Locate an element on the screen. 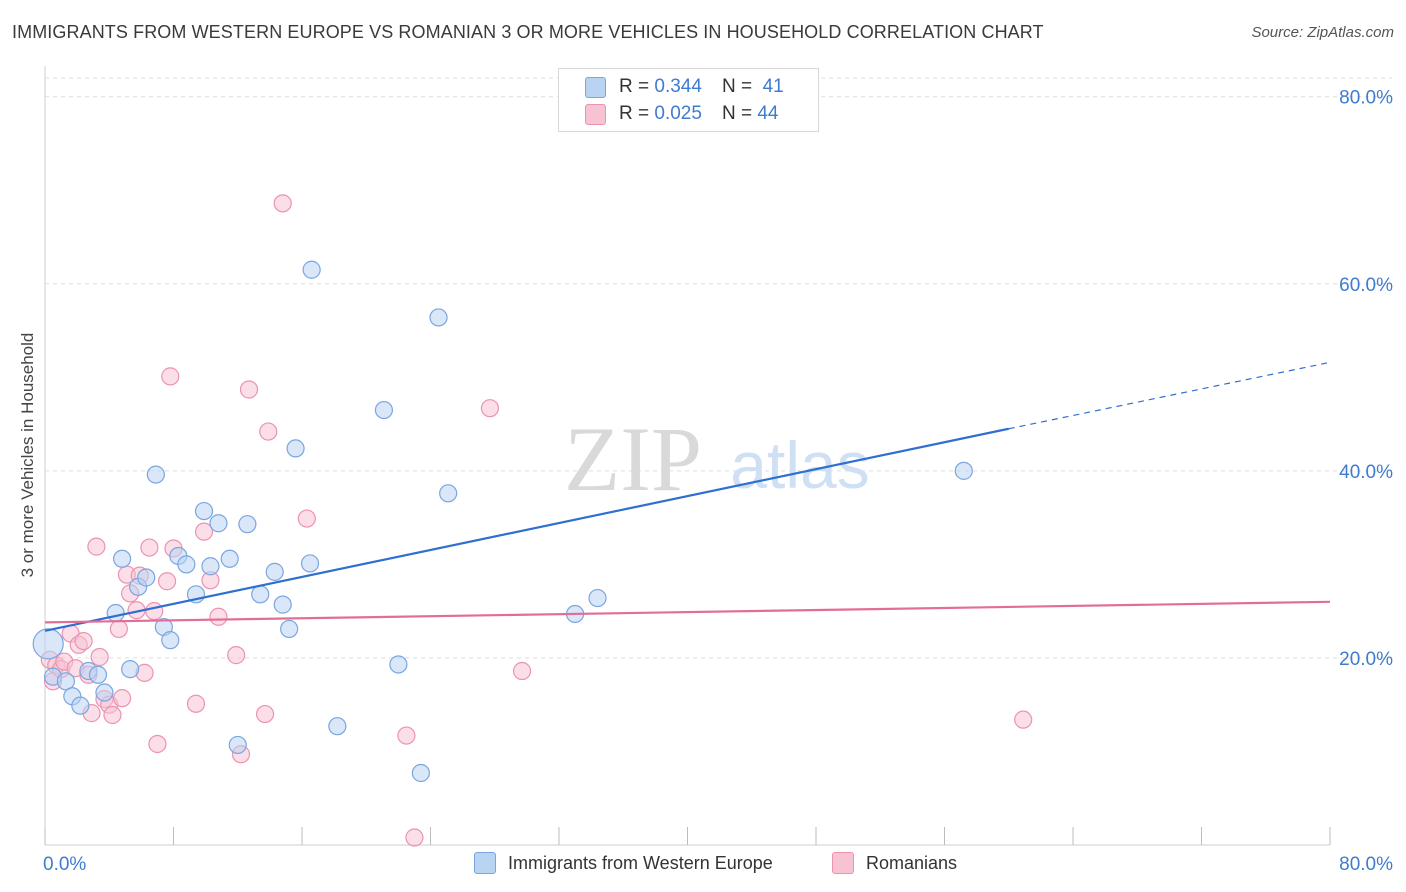  western-europe-trend-extension is located at coordinates (1169, 395).